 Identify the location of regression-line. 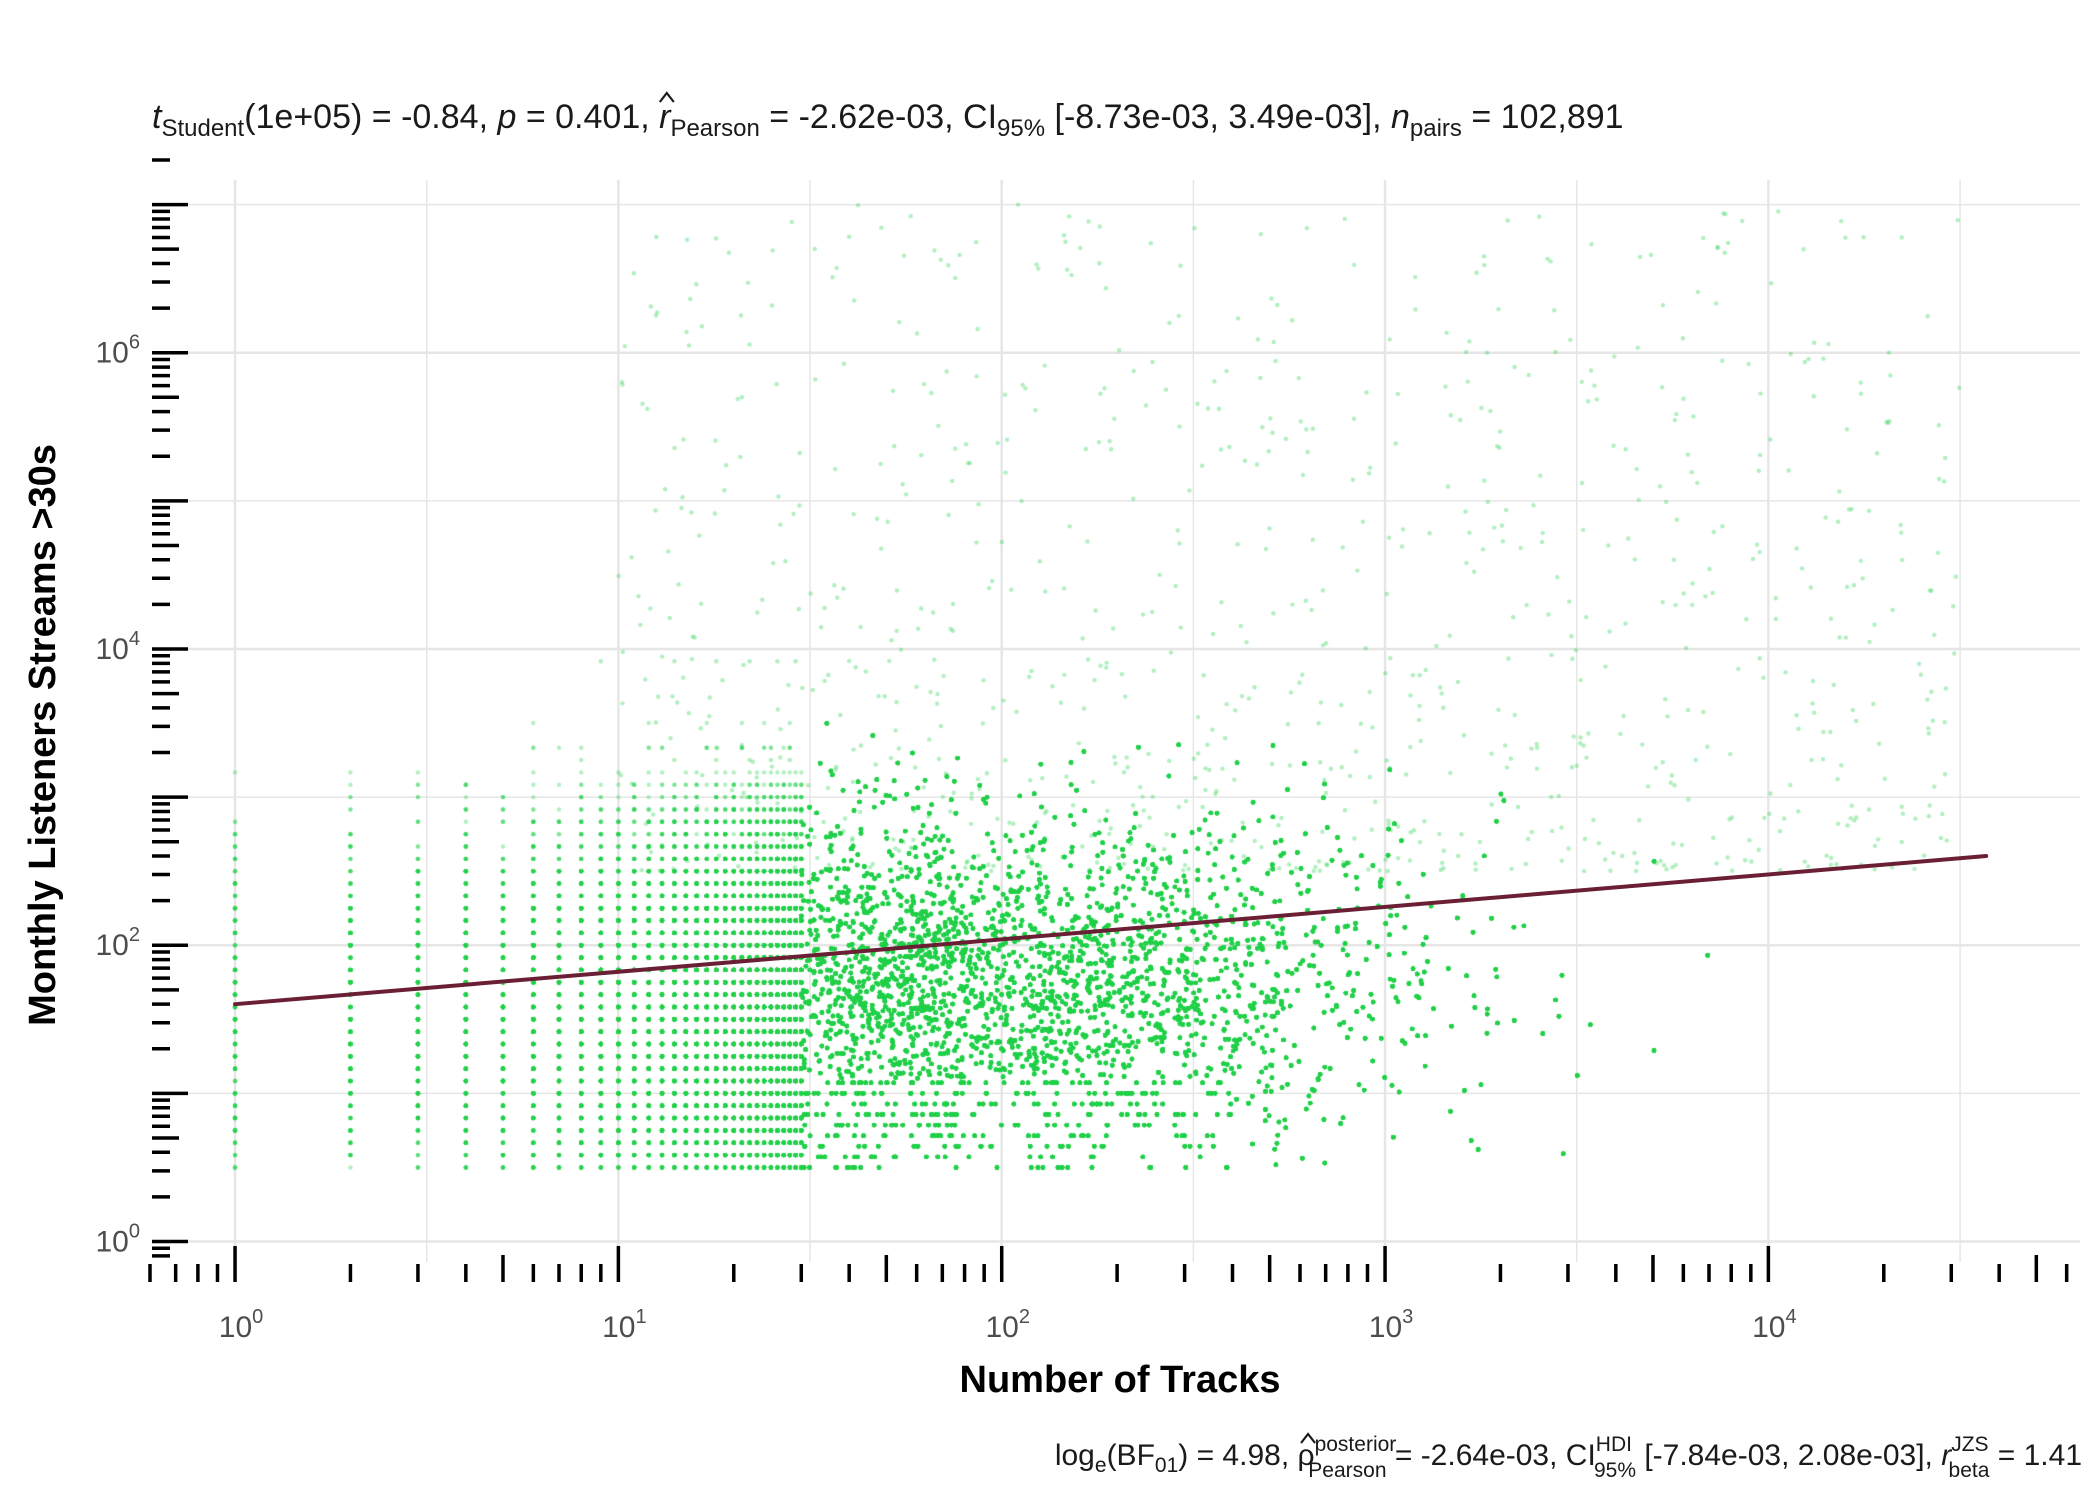
(1111, 930).